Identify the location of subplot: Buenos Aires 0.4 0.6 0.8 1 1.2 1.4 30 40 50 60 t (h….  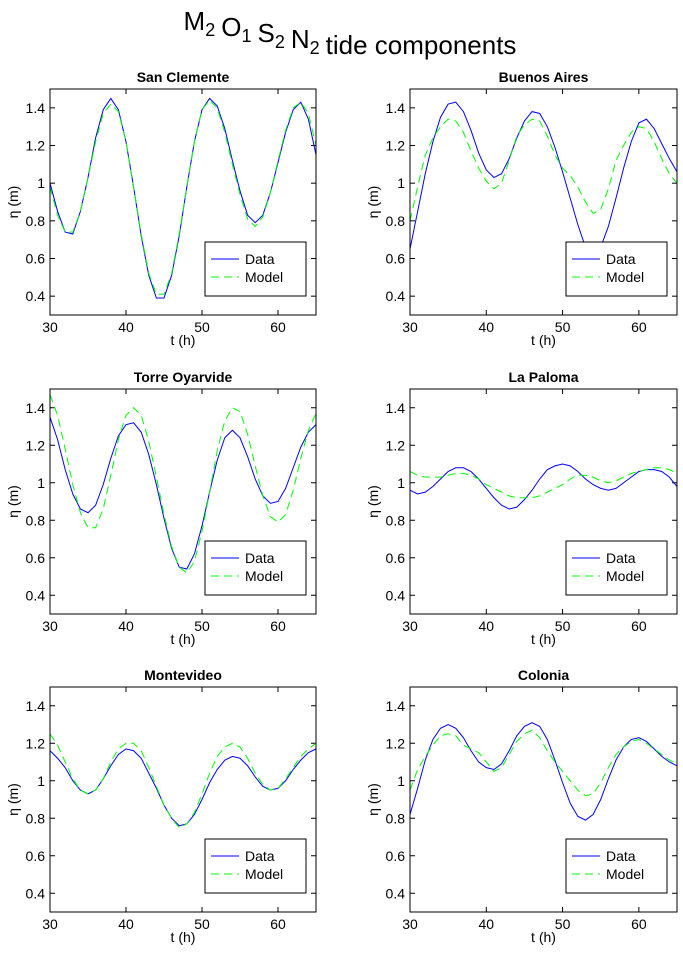
(521, 208).